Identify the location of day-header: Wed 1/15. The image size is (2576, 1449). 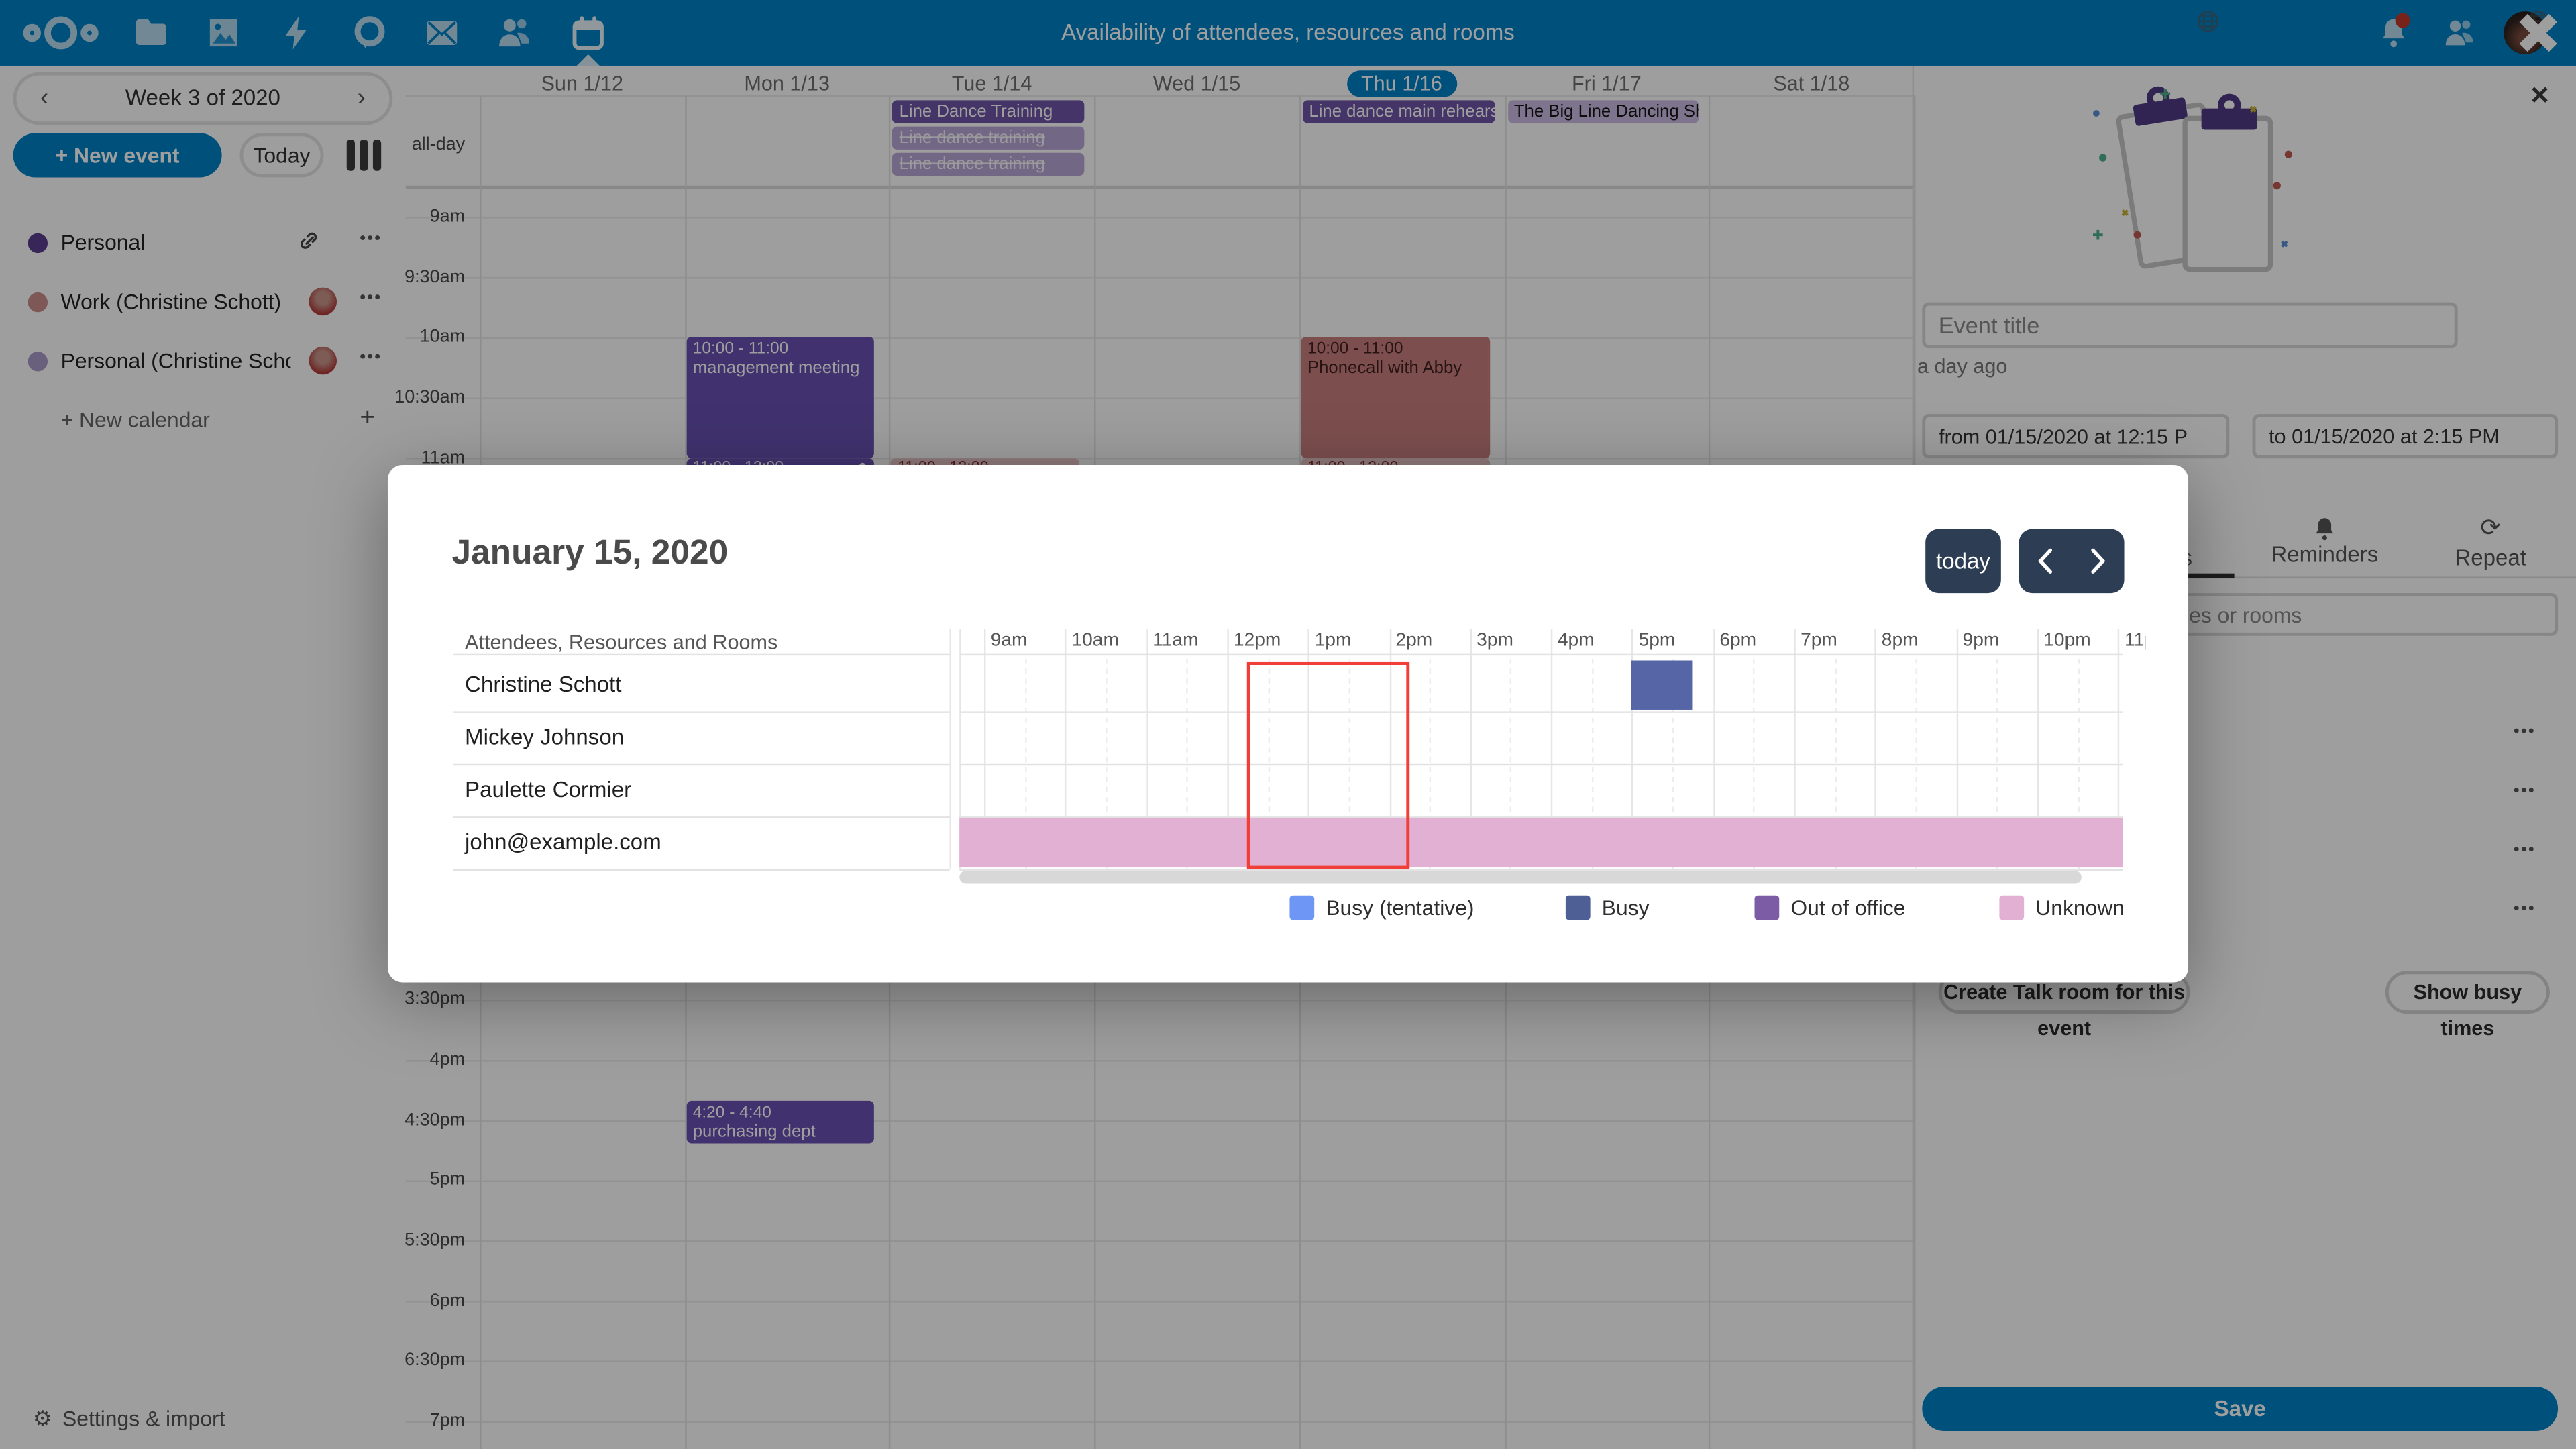
(1196, 84).